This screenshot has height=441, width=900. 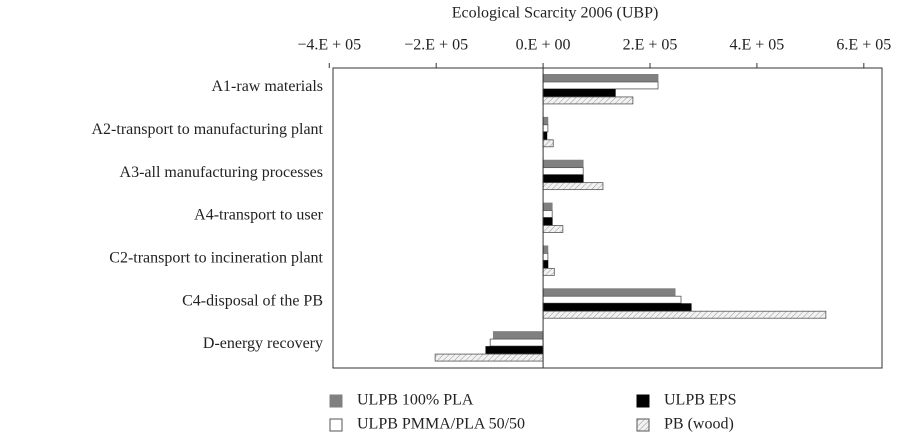 I want to click on y-tick-label: A3-all manufacturing processes, so click(x=221, y=172).